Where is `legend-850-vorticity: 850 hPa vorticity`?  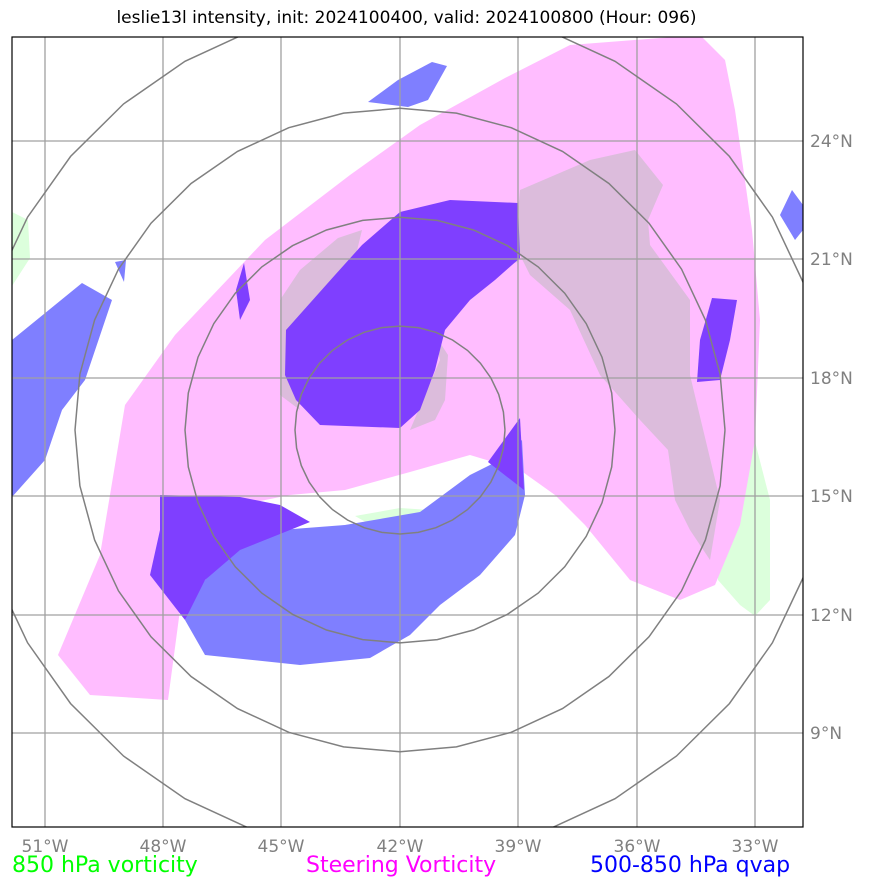
legend-850-vorticity: 850 hPa vorticity is located at coordinates (105, 865).